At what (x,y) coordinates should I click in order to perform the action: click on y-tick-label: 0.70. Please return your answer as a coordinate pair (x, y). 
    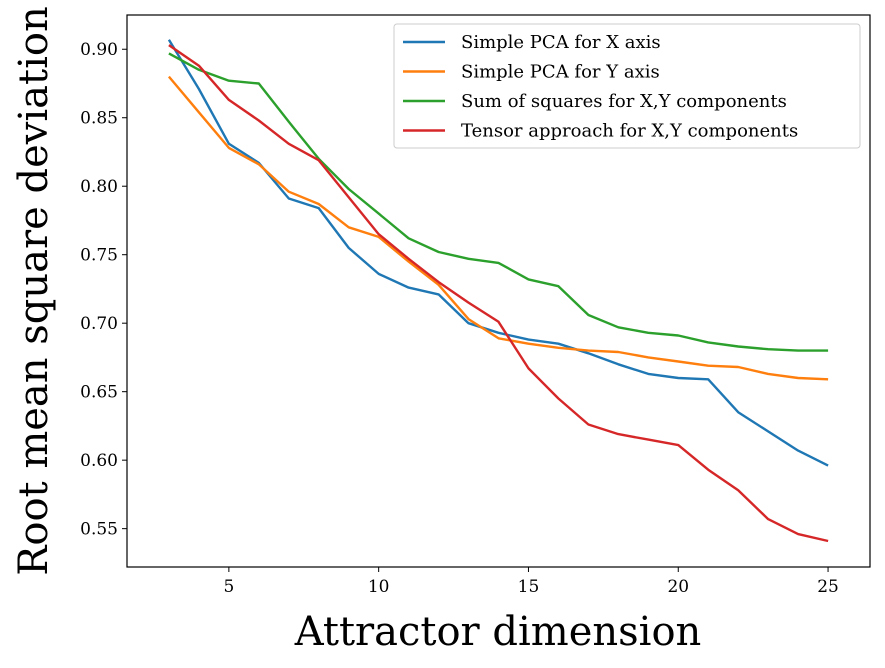
    Looking at the image, I should click on (99, 324).